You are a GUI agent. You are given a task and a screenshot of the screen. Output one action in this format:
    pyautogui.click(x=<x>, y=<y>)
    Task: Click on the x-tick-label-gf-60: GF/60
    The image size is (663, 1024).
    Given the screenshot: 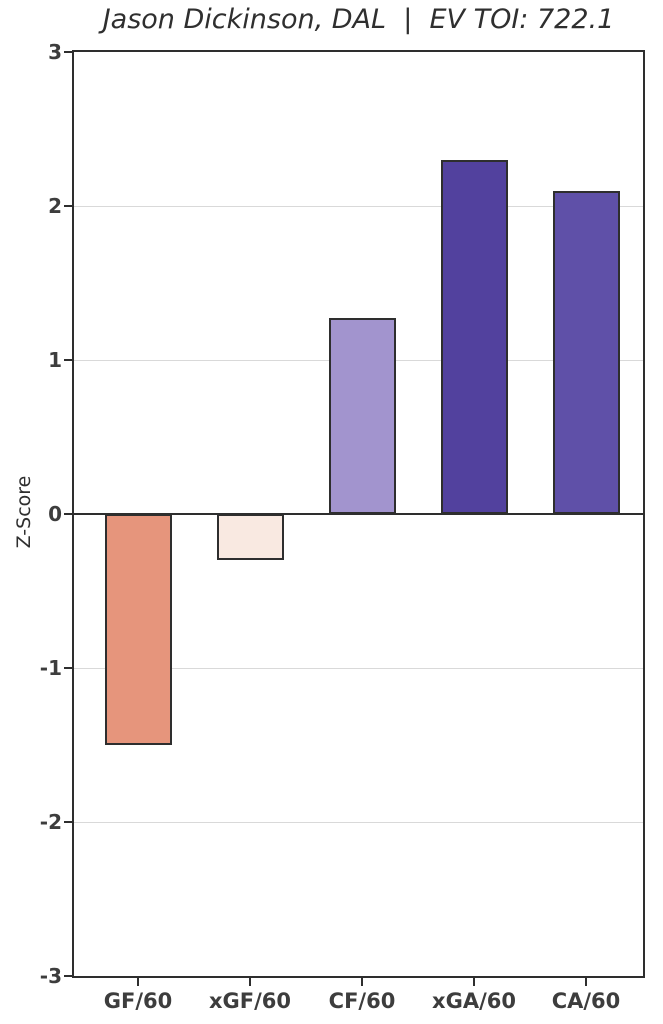 What is the action you would take?
    pyautogui.click(x=138, y=1001)
    